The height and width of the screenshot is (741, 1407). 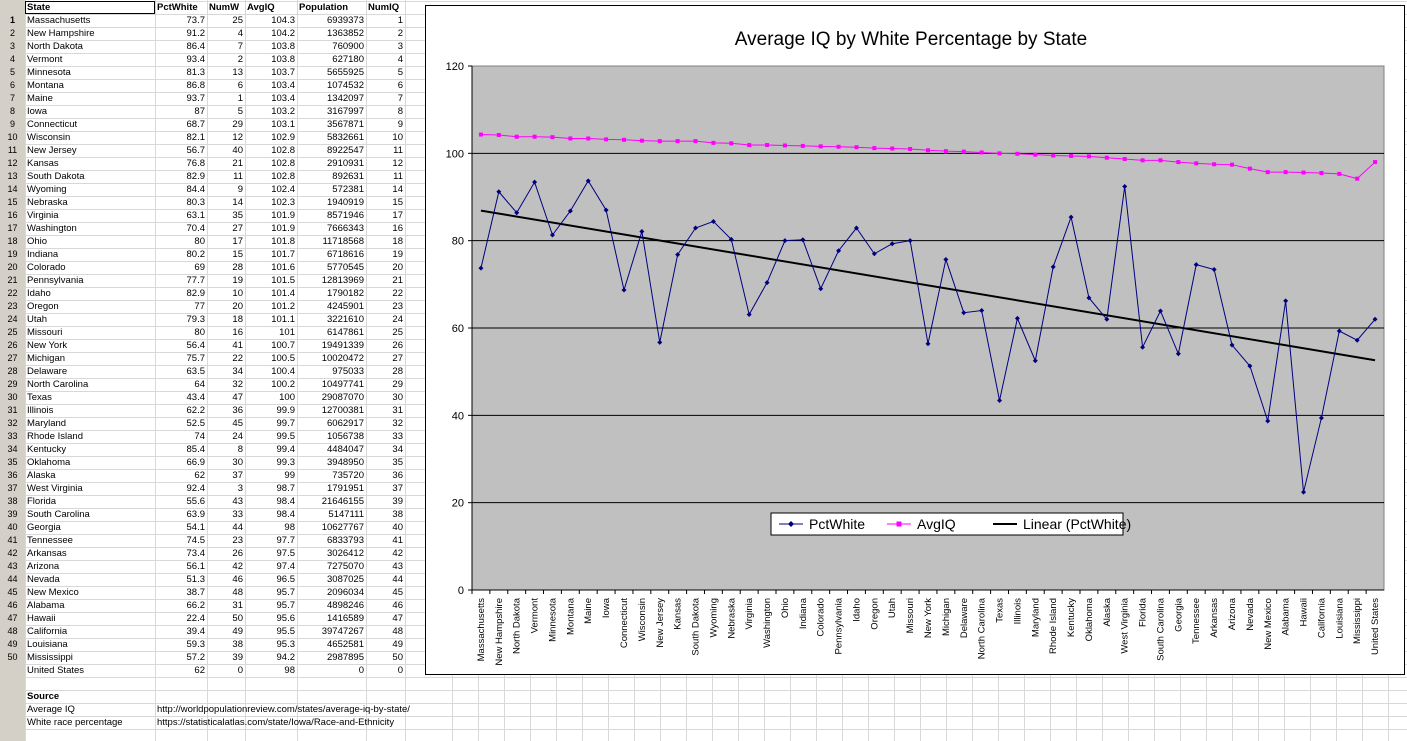 What do you see at coordinates (343, 241) in the screenshot?
I see `value-cell: 11718568` at bounding box center [343, 241].